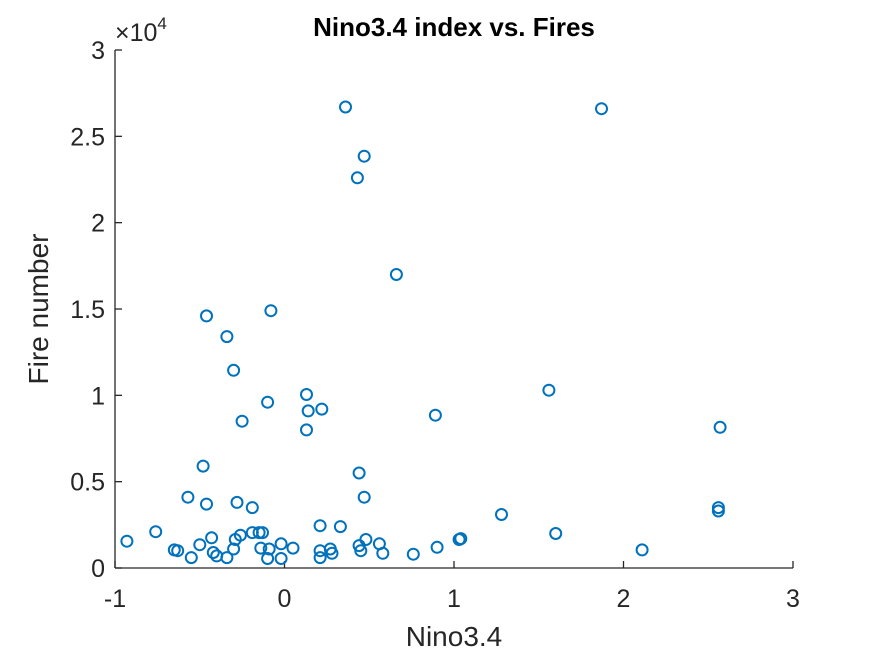 This screenshot has width=875, height=656. What do you see at coordinates (454, 636) in the screenshot?
I see `x-axis-label: Nino3.4` at bounding box center [454, 636].